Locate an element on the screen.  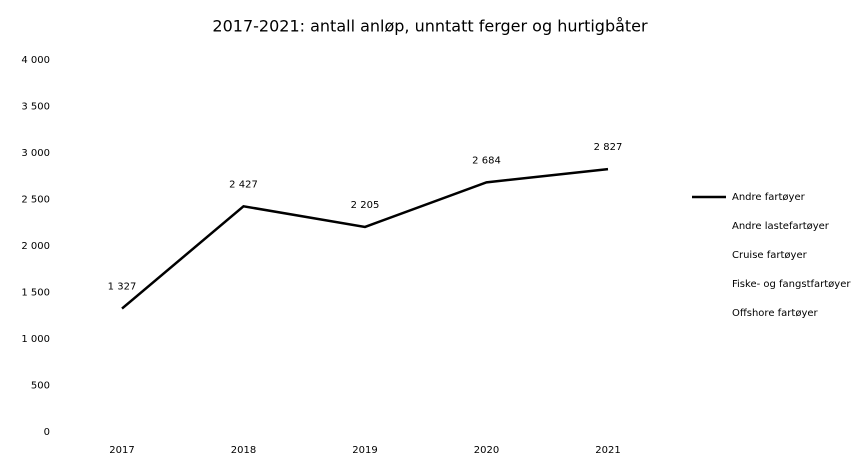
y-tick-label: 1 000 is located at coordinates (35, 339).